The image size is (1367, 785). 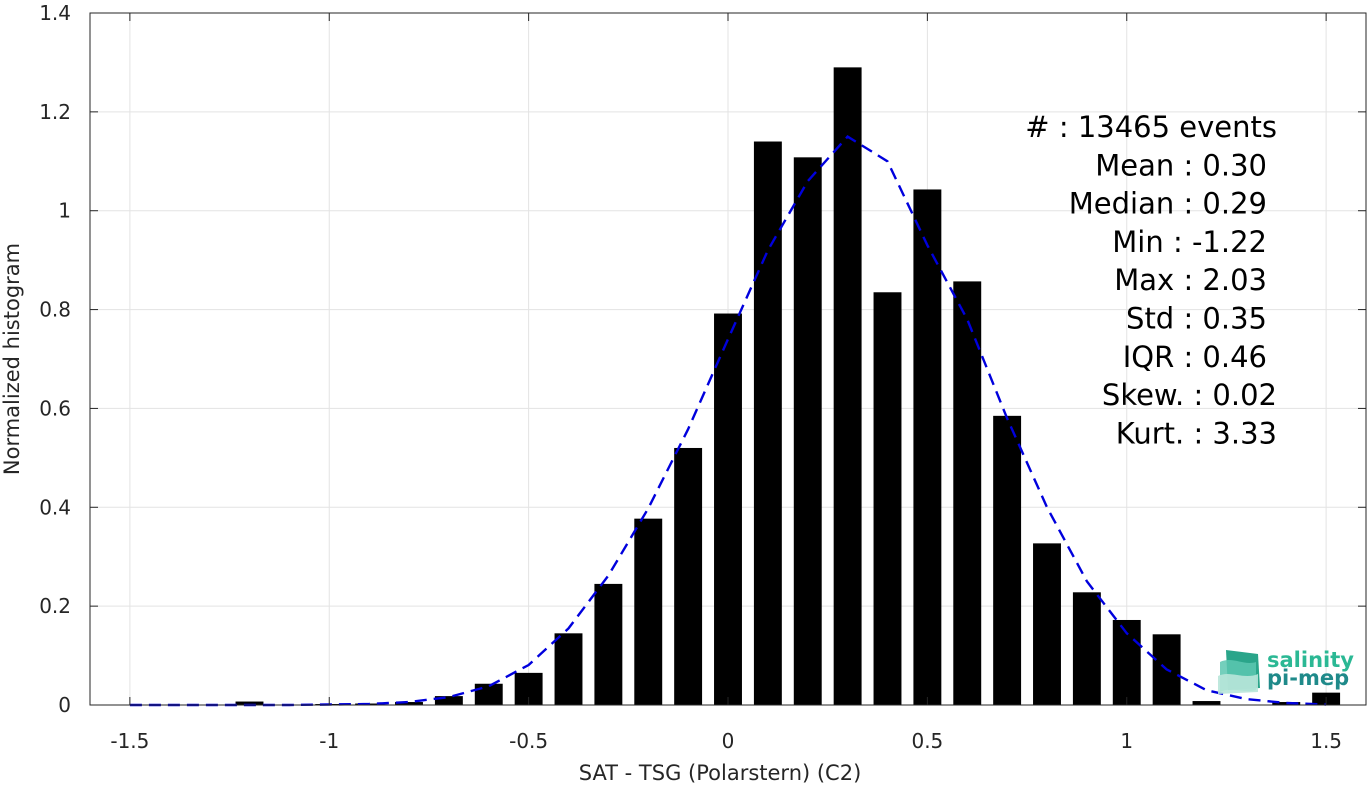 I want to click on y-tick-label: 1.4, so click(x=55, y=13).